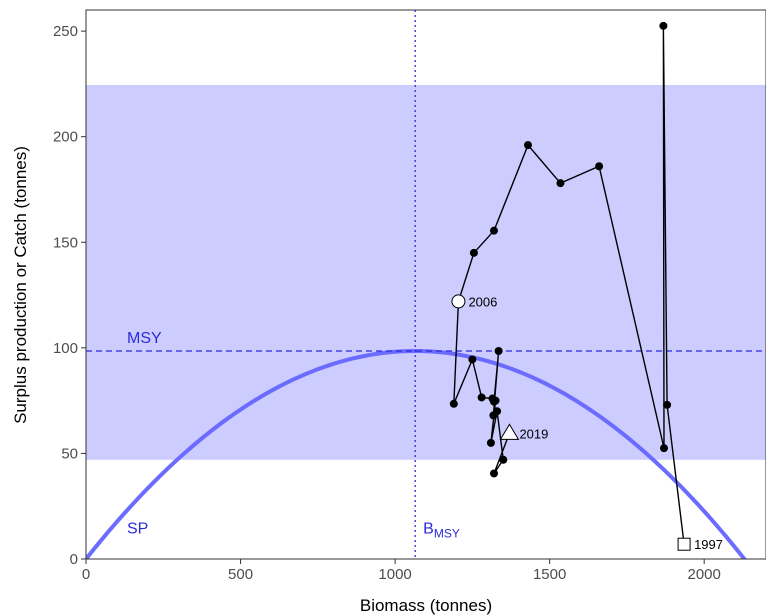  I want to click on x-tick-label: 1500, so click(549, 574).